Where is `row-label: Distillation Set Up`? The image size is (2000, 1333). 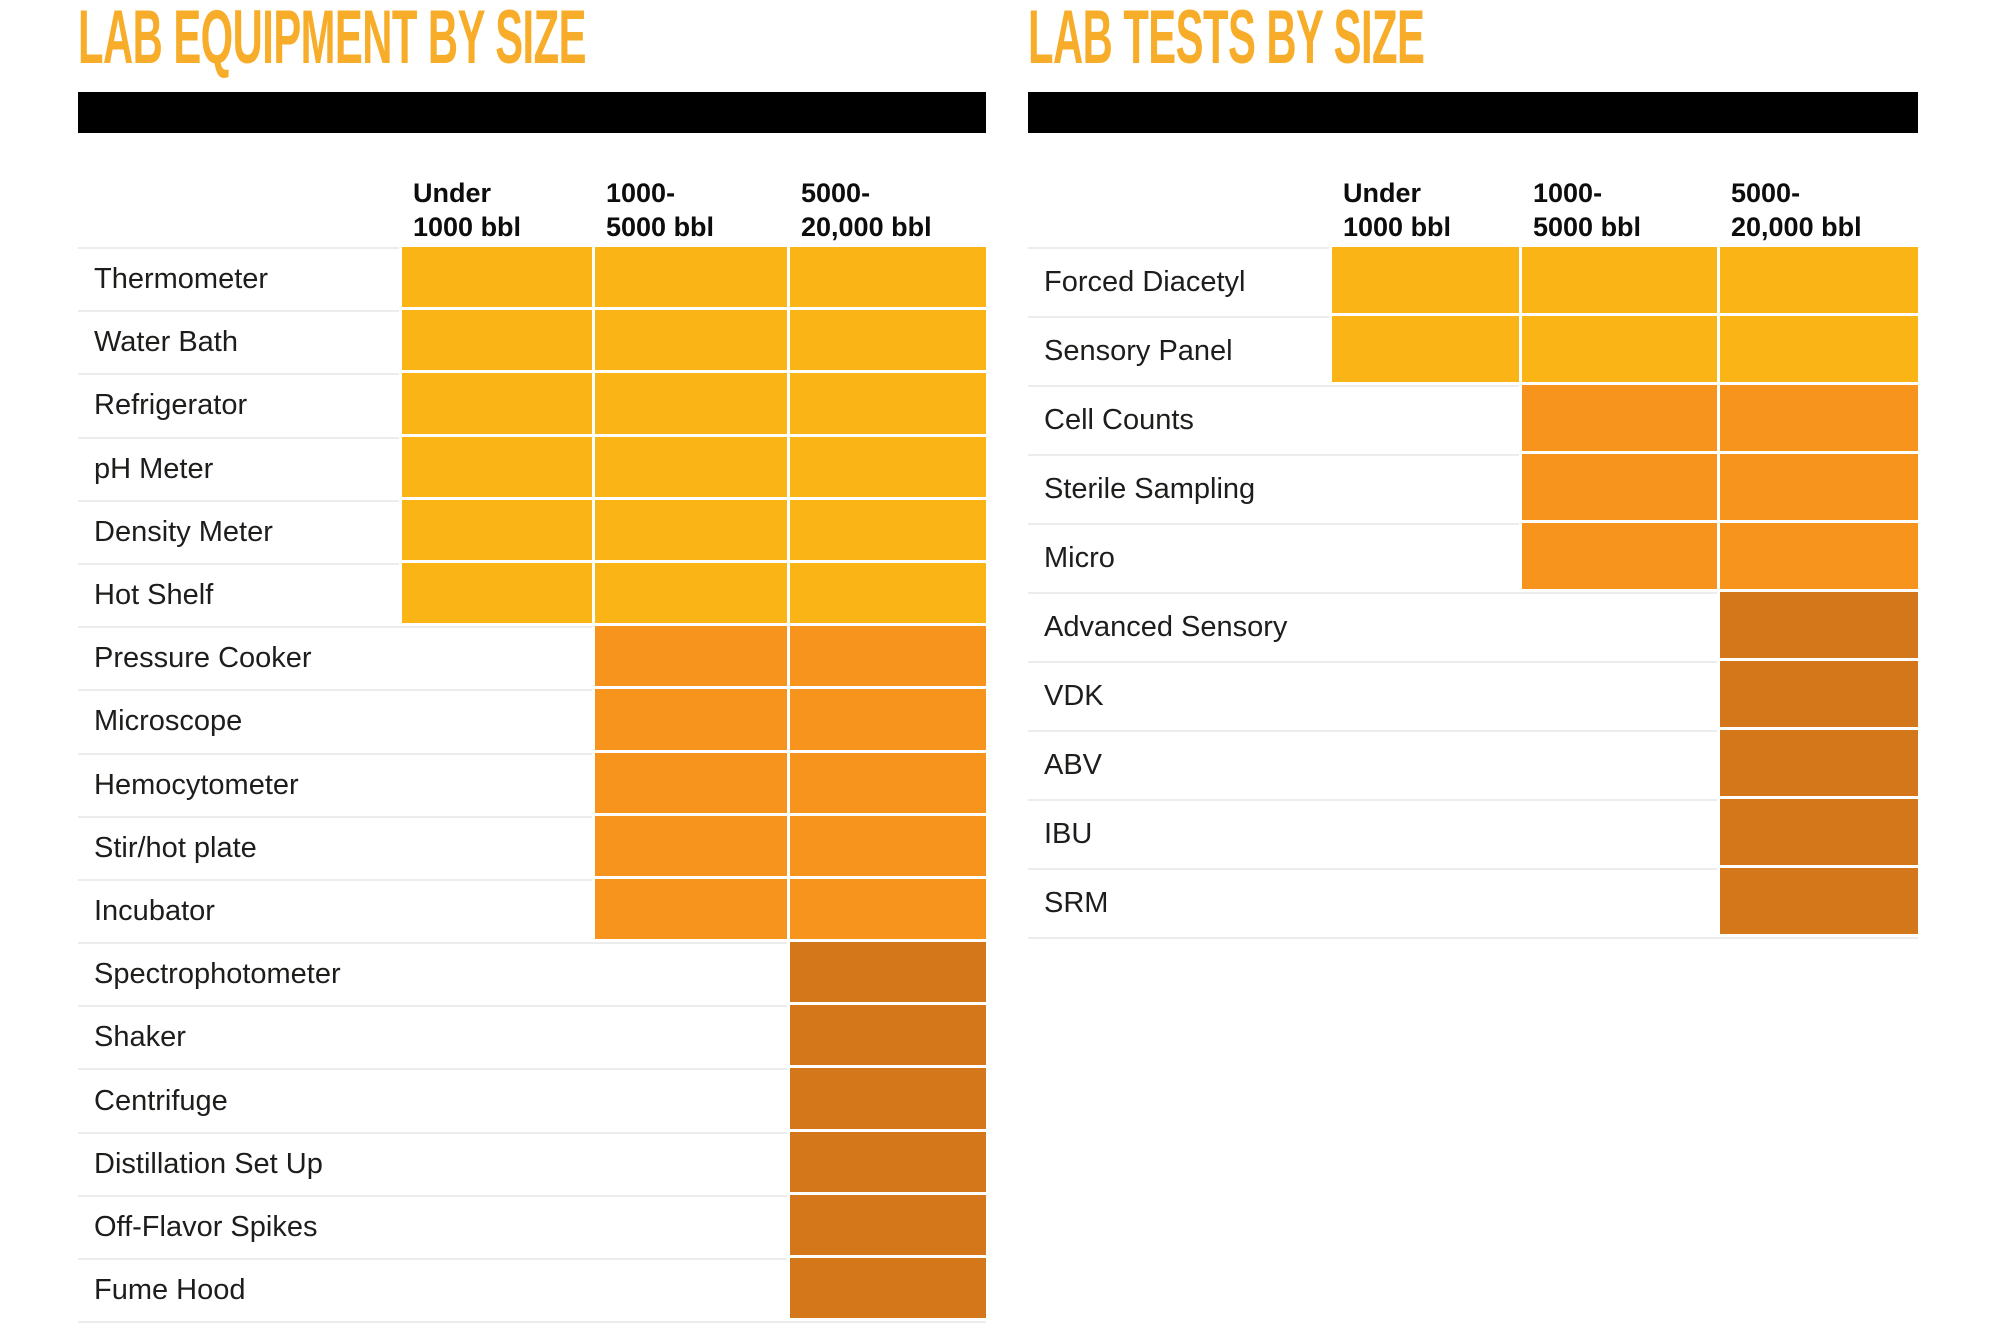 row-label: Distillation Set Up is located at coordinates (238, 1163).